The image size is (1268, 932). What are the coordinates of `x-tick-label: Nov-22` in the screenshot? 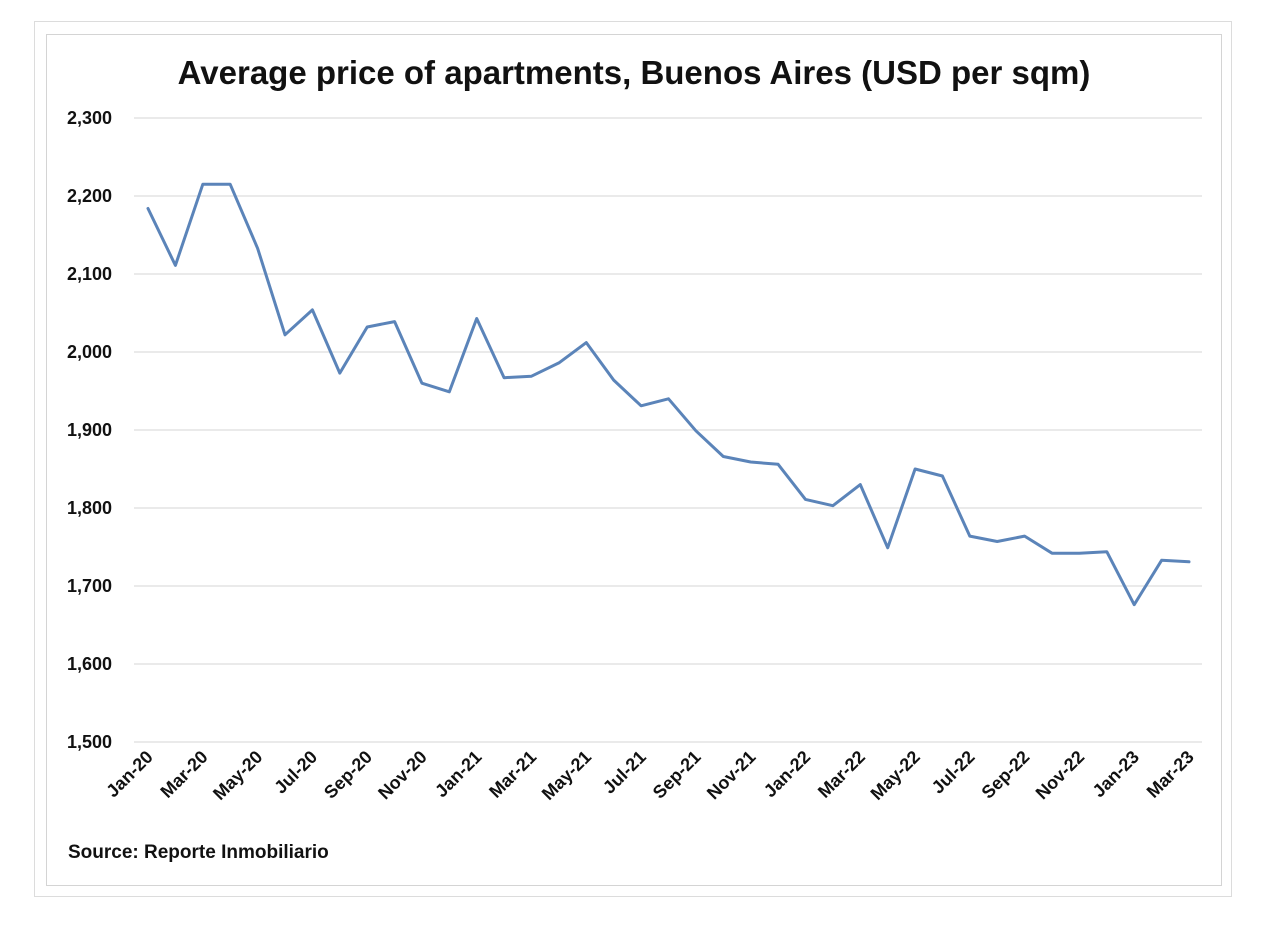 It's located at (1060, 775).